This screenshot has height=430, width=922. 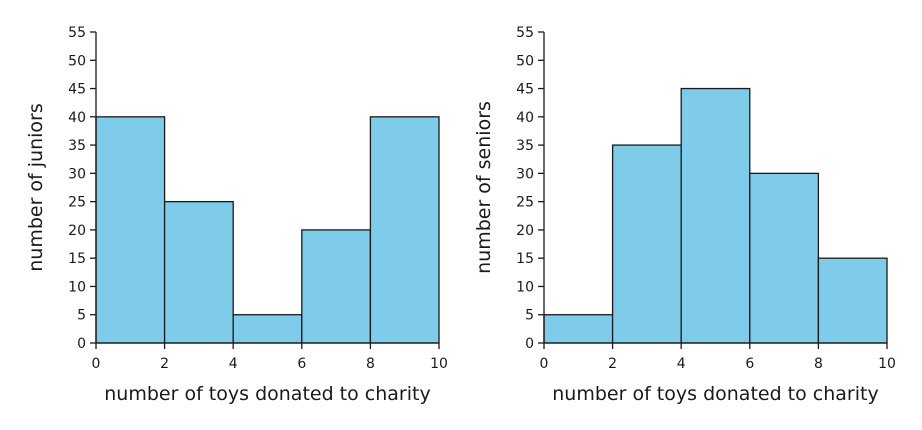 I want to click on y-axis-label: number of juniors, so click(x=36, y=187).